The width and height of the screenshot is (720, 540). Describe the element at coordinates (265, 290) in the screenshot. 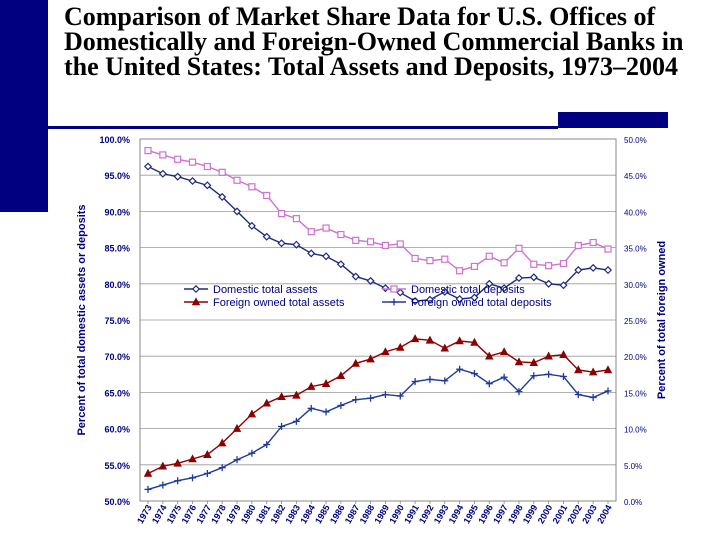

I see `legend-label: Domestic total assets` at that location.